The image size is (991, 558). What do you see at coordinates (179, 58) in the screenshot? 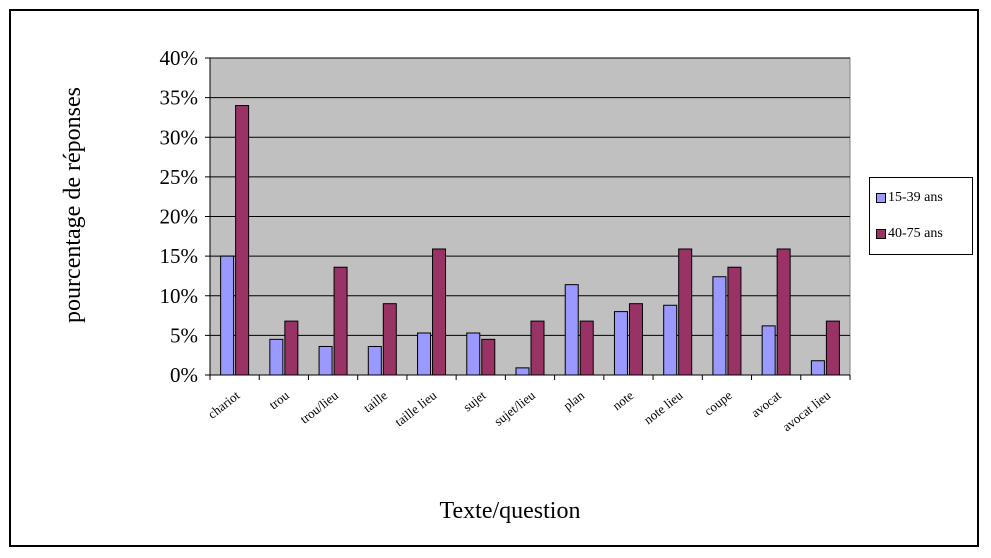
I see `y-tick-label: 40%` at bounding box center [179, 58].